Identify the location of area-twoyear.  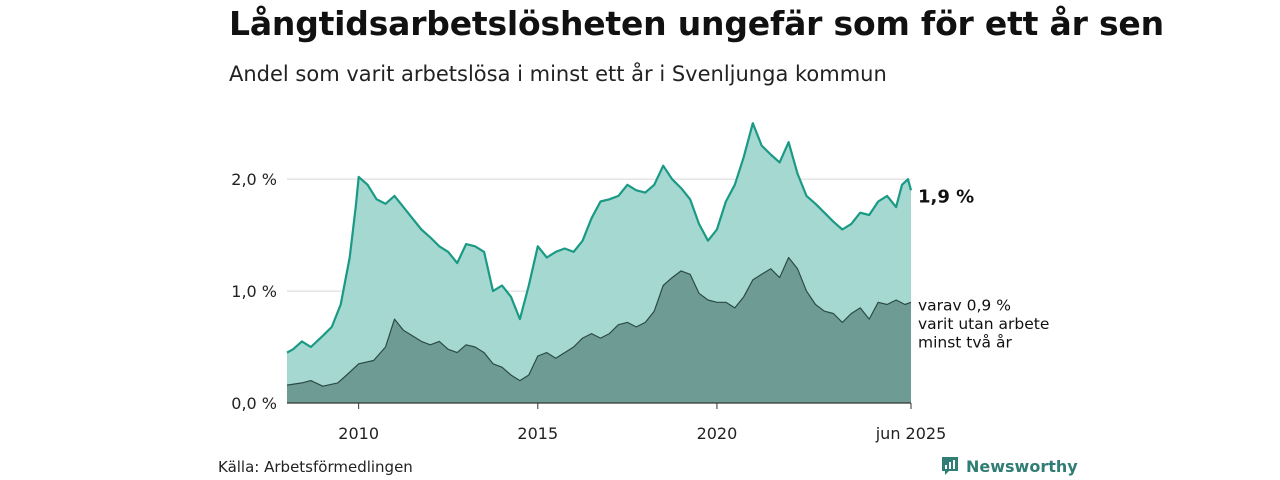
(599, 330).